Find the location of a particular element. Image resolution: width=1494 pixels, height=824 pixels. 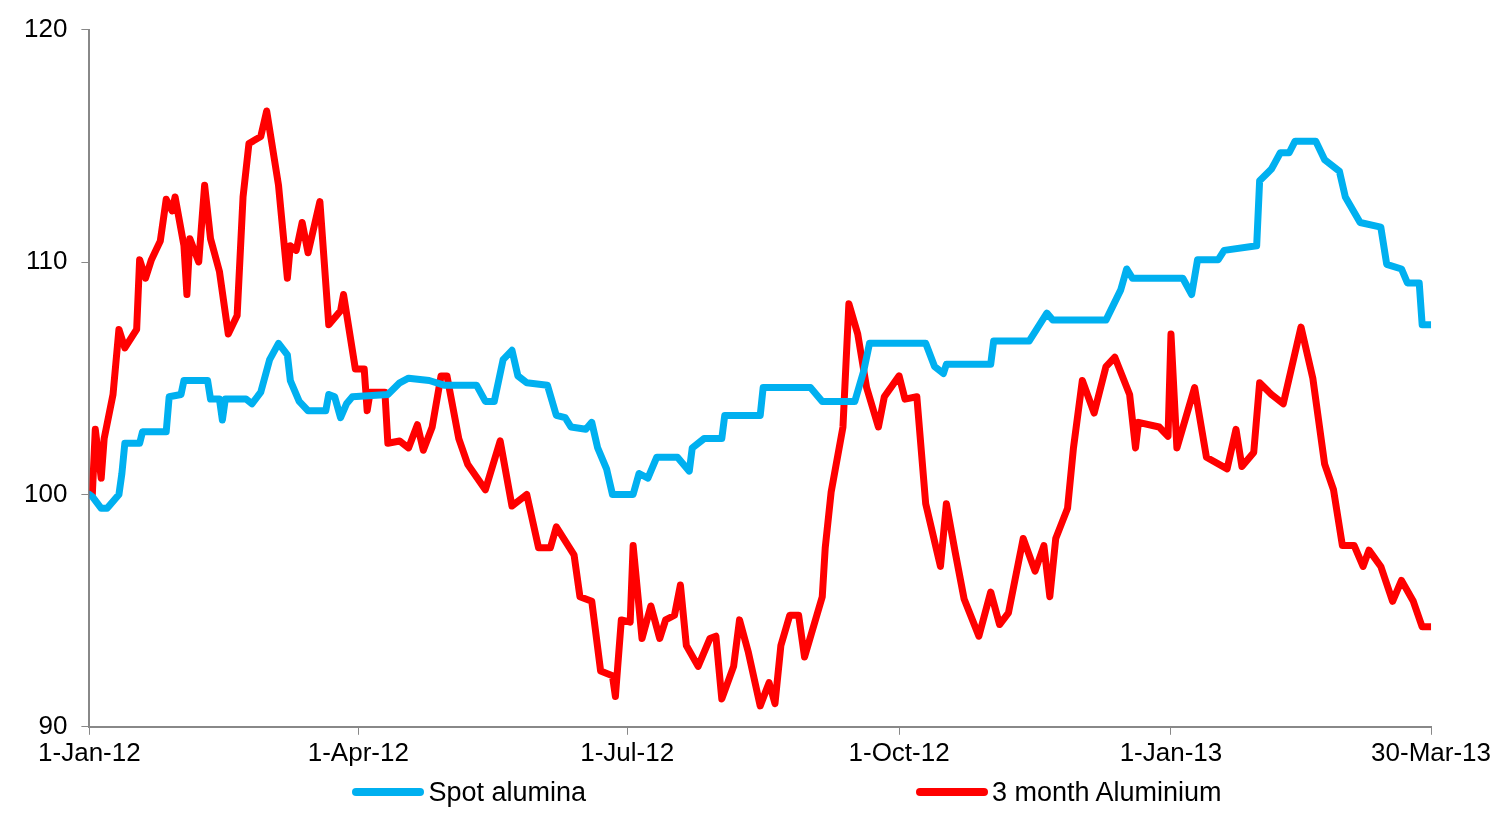

x-tick-label: 1-Jul-12 is located at coordinates (627, 751).